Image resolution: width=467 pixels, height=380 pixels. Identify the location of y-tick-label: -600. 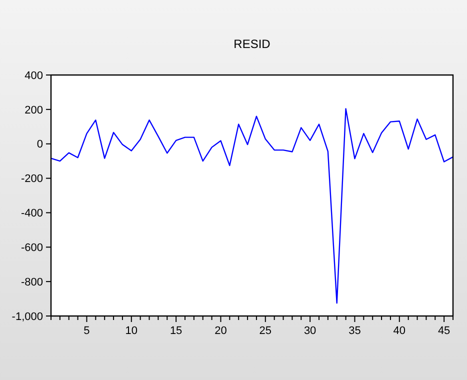
(31, 248).